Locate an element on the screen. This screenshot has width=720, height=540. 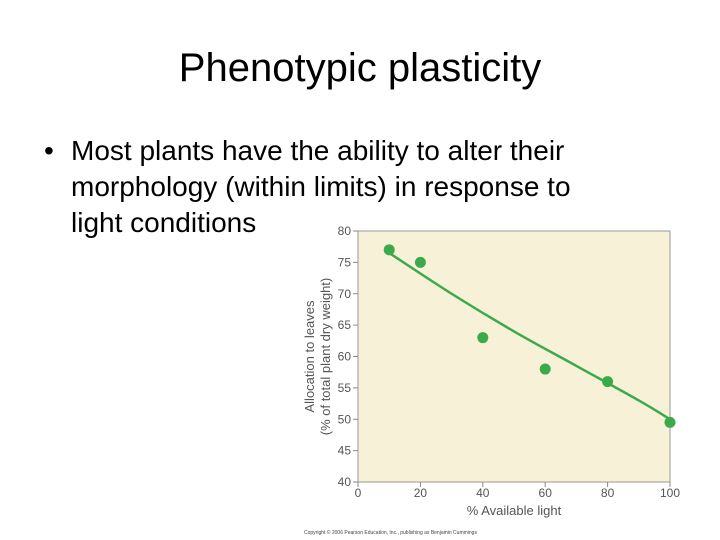
y-tick-label: 45 is located at coordinates (345, 451).